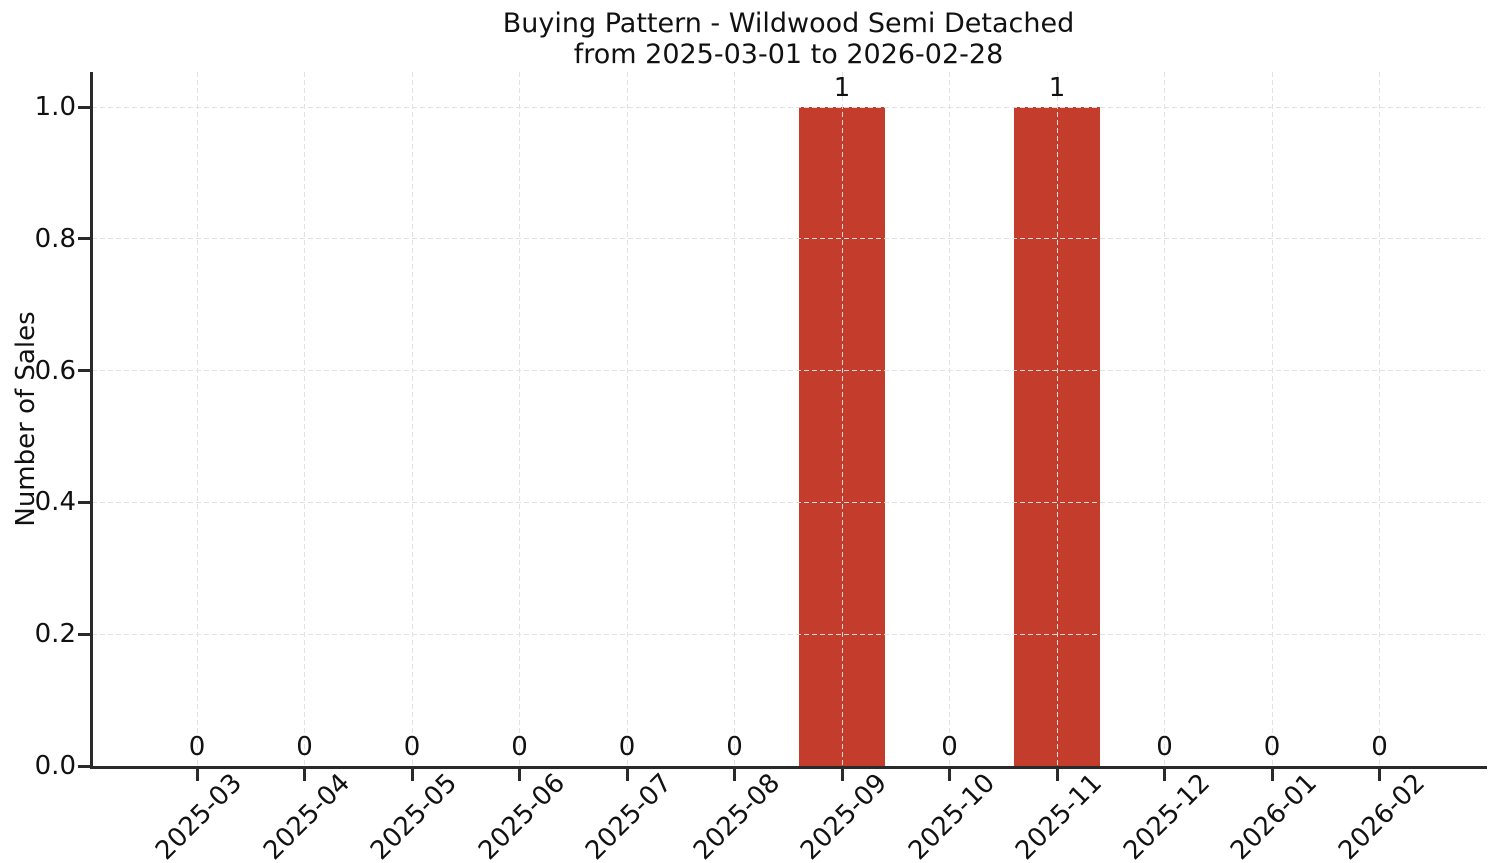 The image size is (1501, 863). I want to click on x-tick-label: 2025-05, so click(414, 815).